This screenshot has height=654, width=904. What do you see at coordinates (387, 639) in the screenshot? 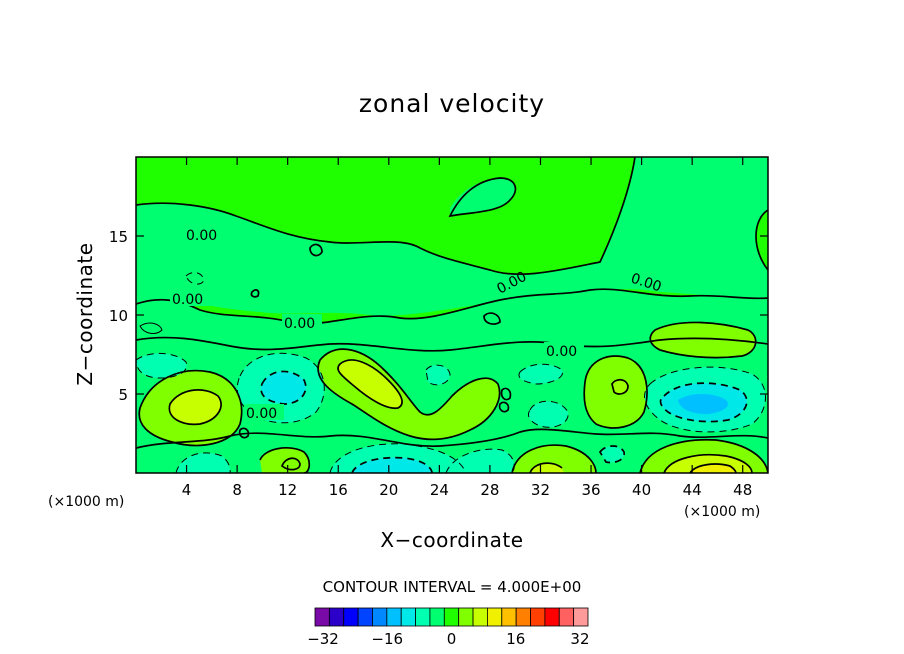
I see `colorbar-tick-label: −16` at bounding box center [387, 639].